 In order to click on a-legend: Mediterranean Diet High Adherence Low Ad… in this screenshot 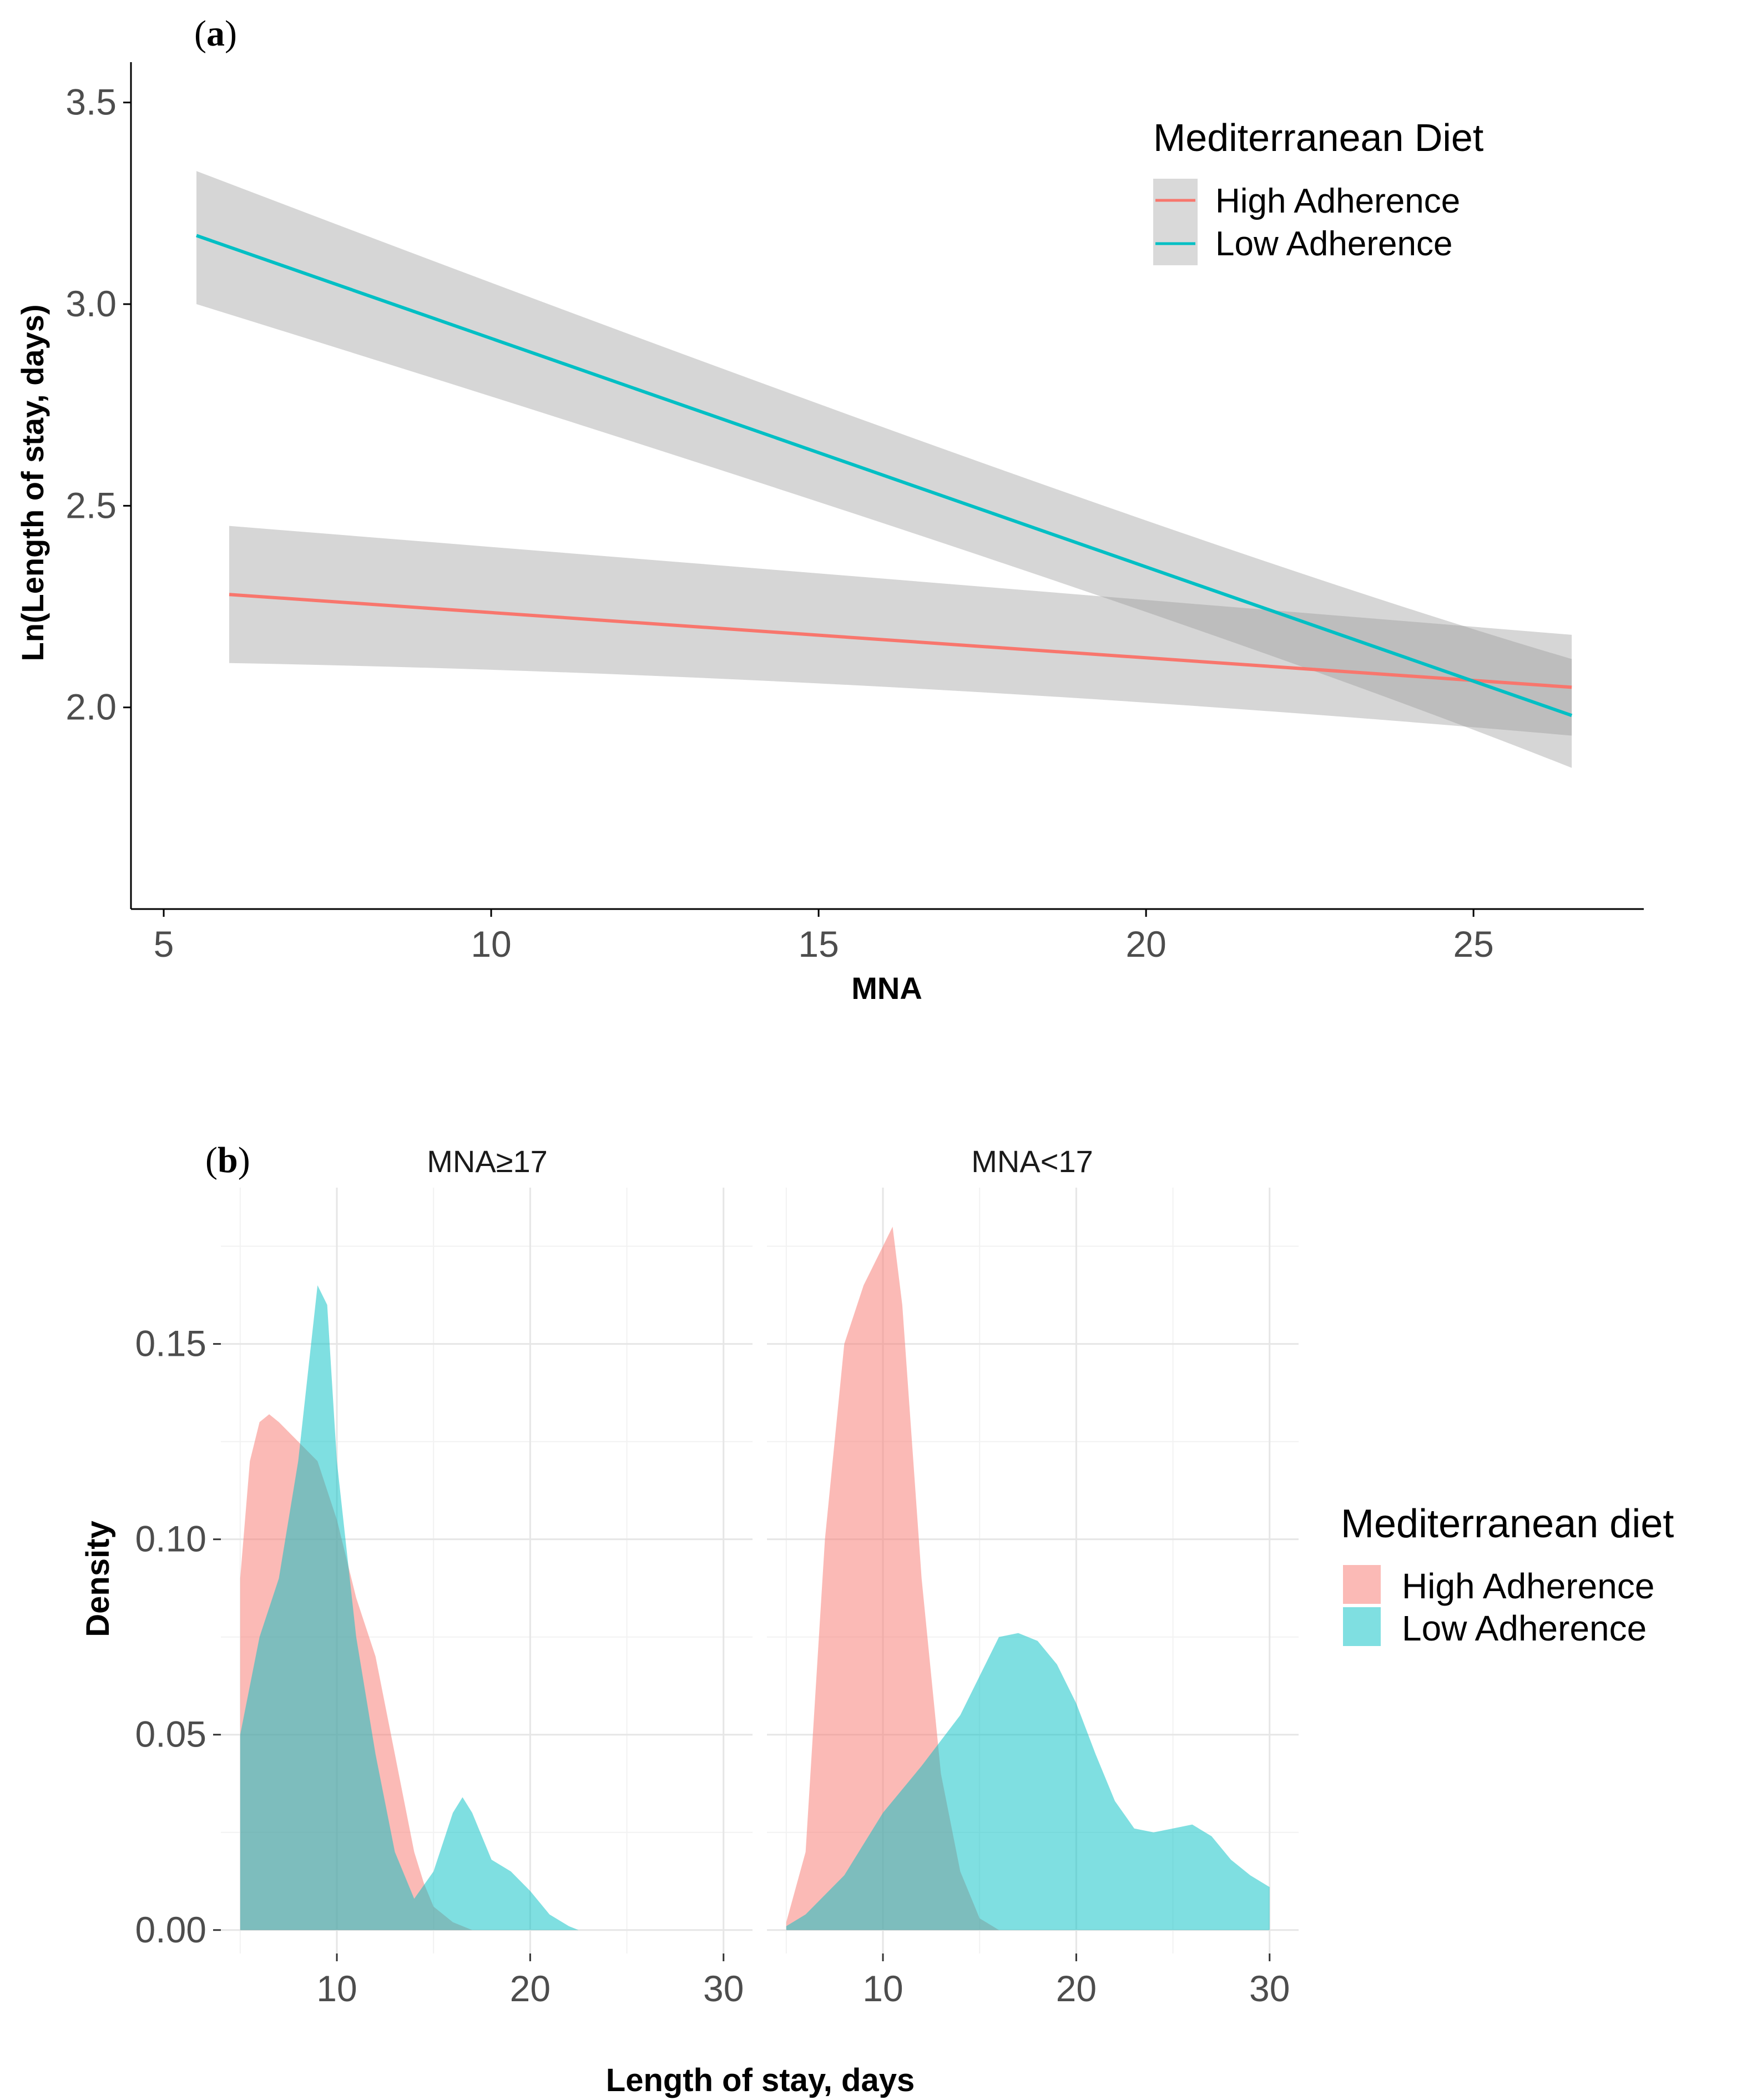, I will do `click(1318, 190)`.